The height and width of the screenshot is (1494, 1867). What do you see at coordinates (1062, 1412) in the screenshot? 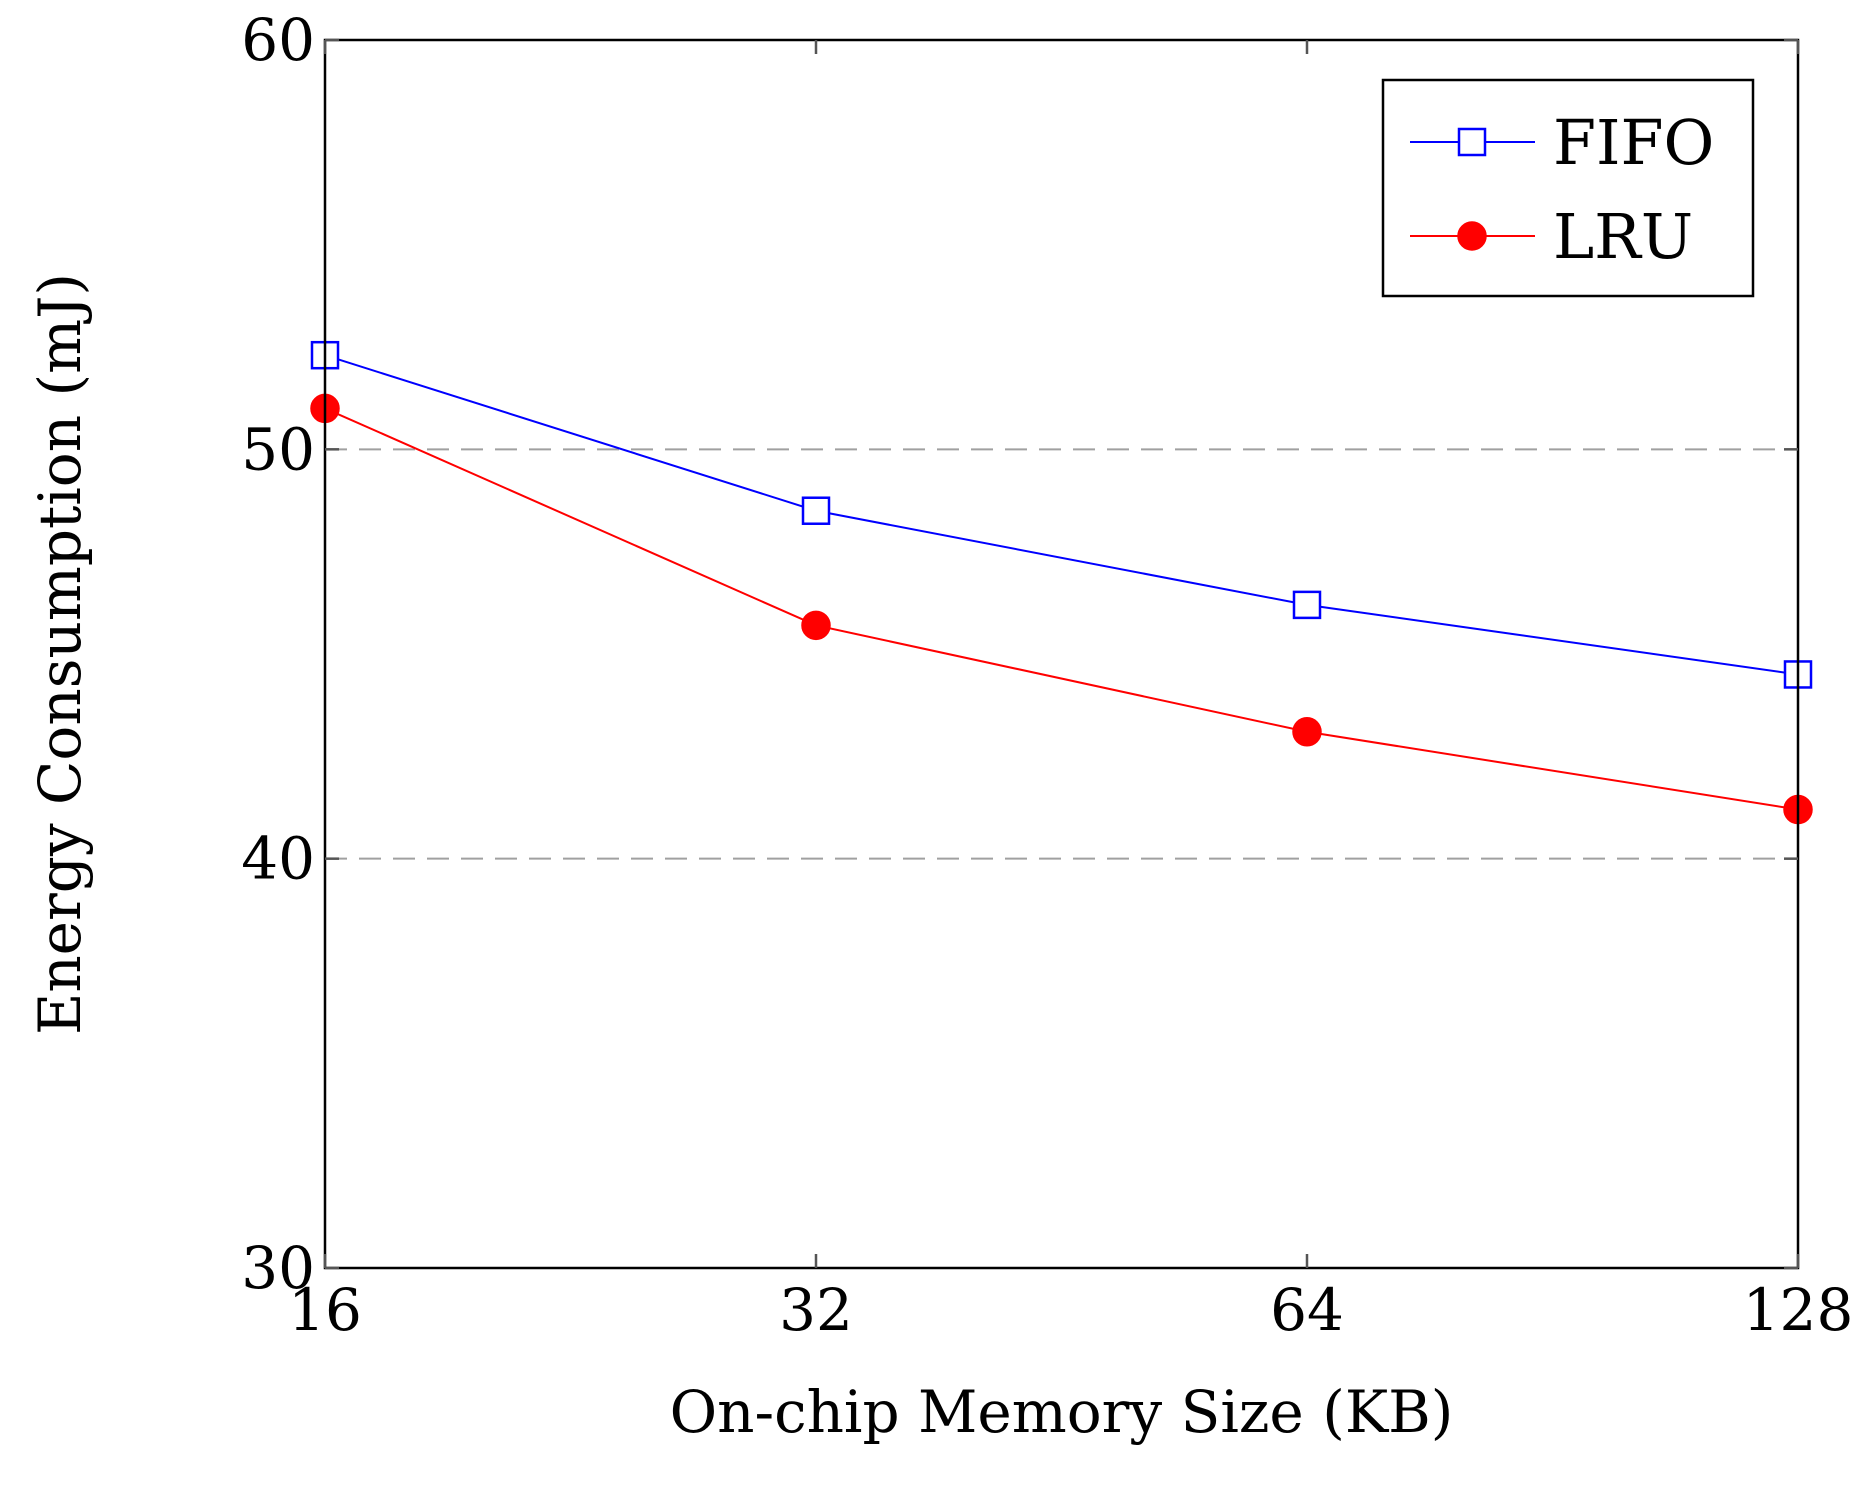
I see `x-axis-title: On-chip Memory Size (KB)` at bounding box center [1062, 1412].